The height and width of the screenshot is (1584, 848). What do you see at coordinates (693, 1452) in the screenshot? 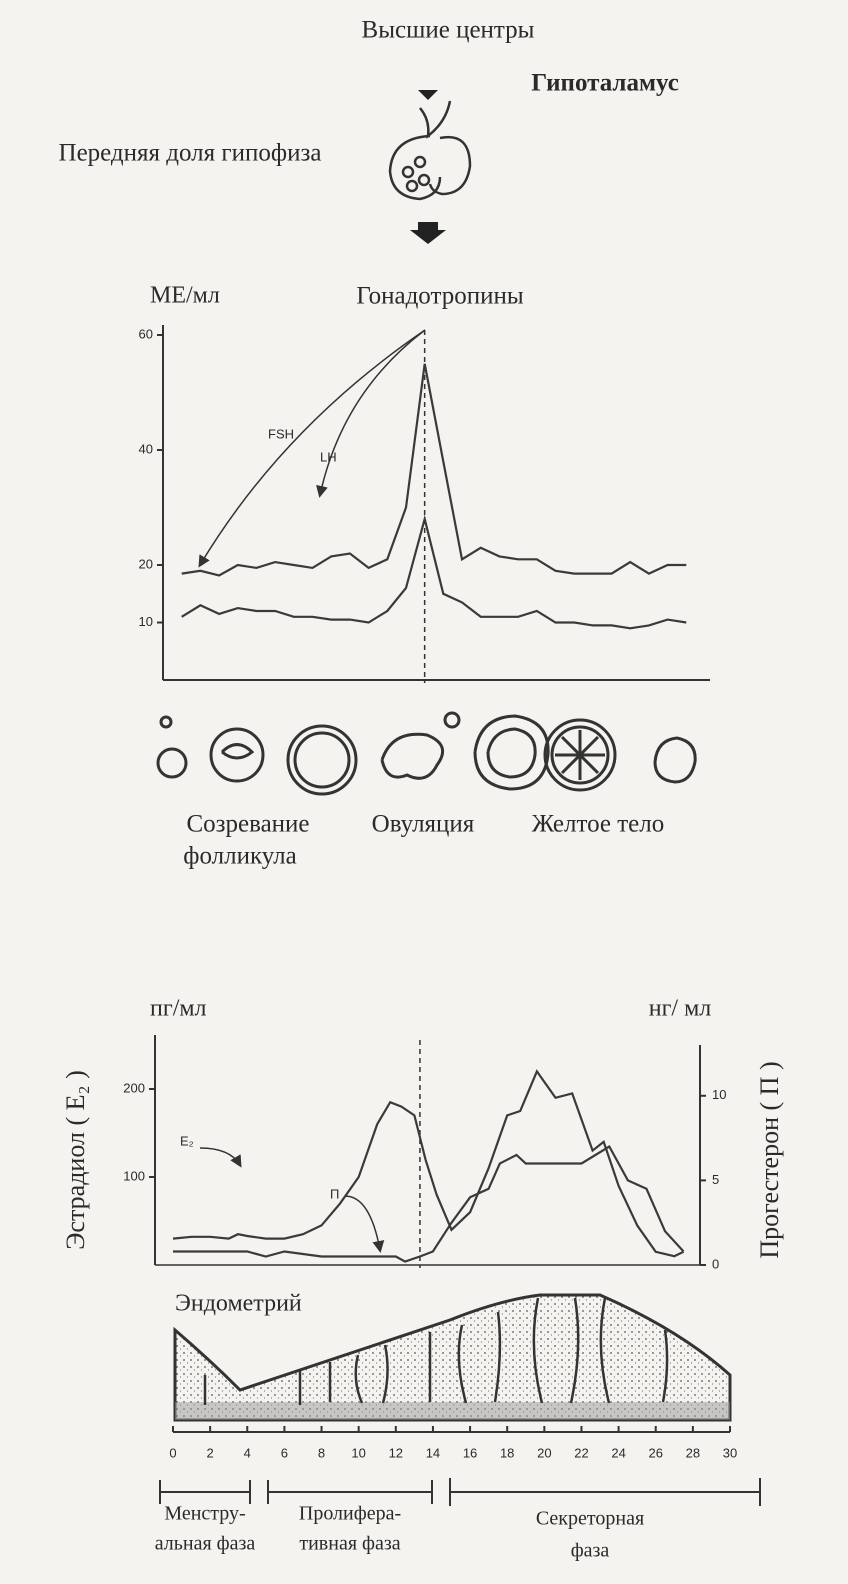
I see `x-tick-label: 28` at bounding box center [693, 1452].